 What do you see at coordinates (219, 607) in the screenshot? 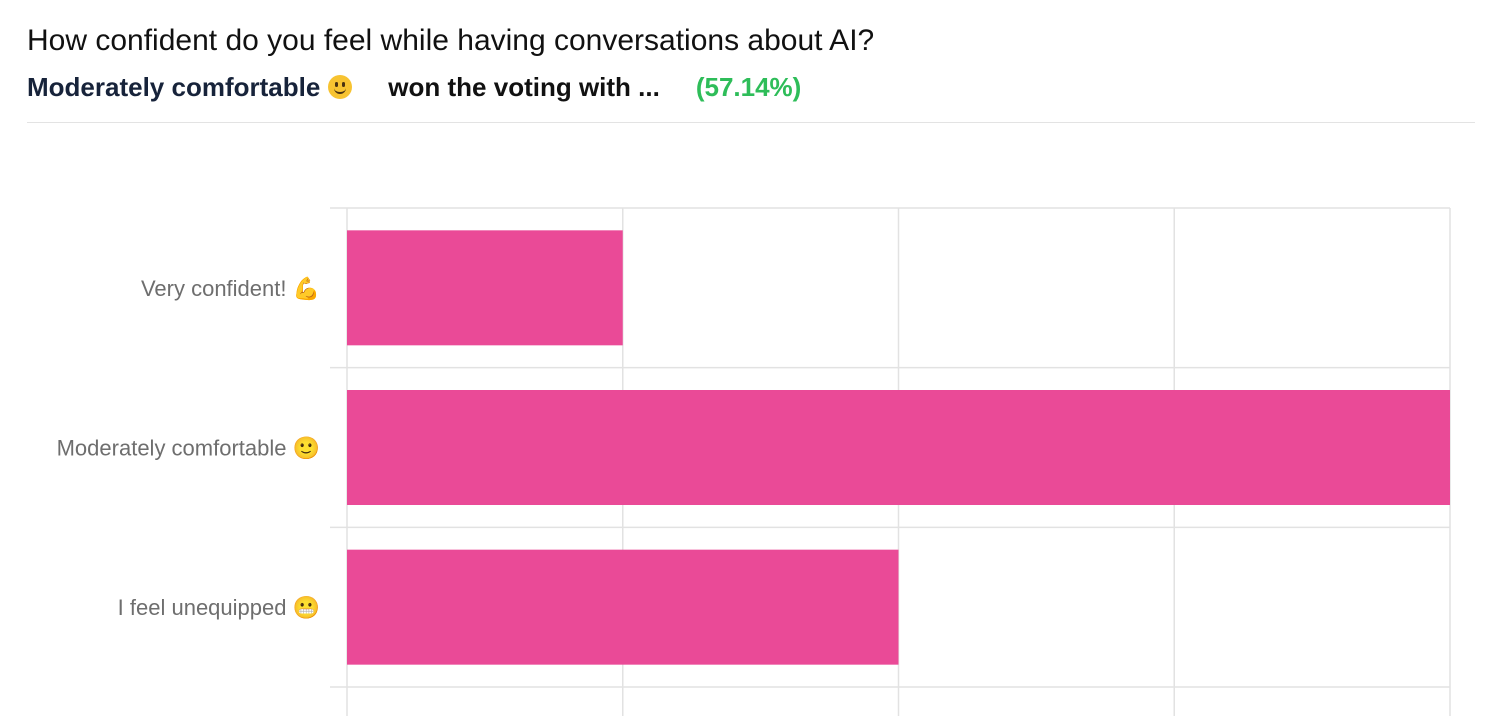
I see `category-label-2: I feel unequipped 😬` at bounding box center [219, 607].